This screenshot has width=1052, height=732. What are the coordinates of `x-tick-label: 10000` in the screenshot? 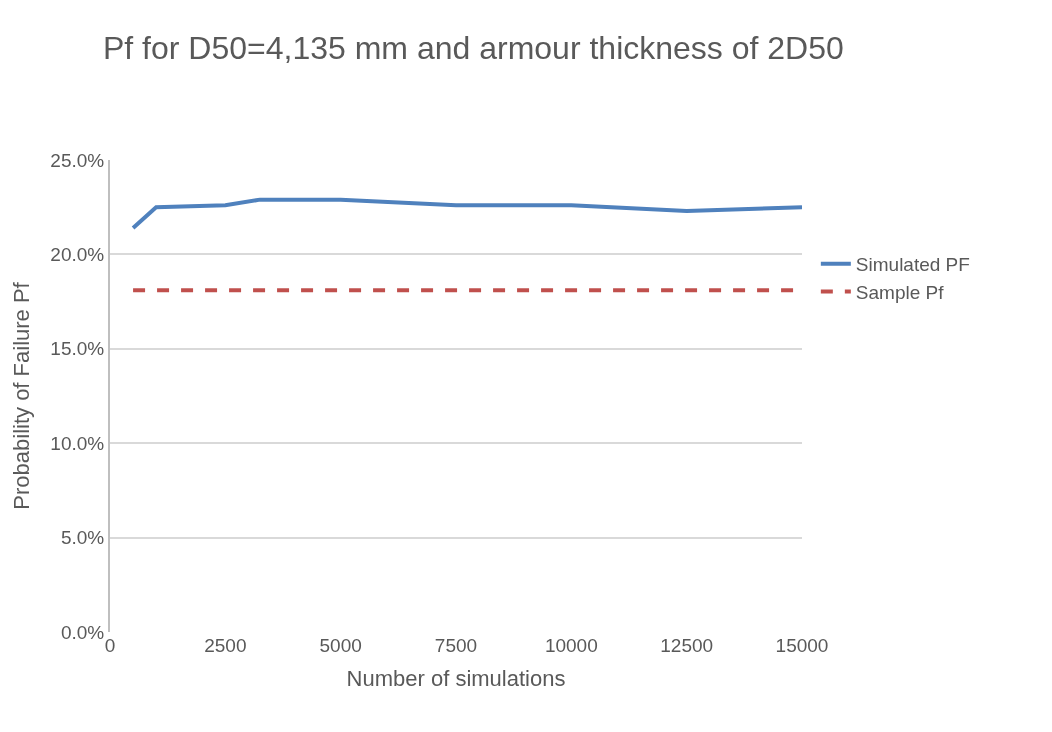 It's located at (571, 645).